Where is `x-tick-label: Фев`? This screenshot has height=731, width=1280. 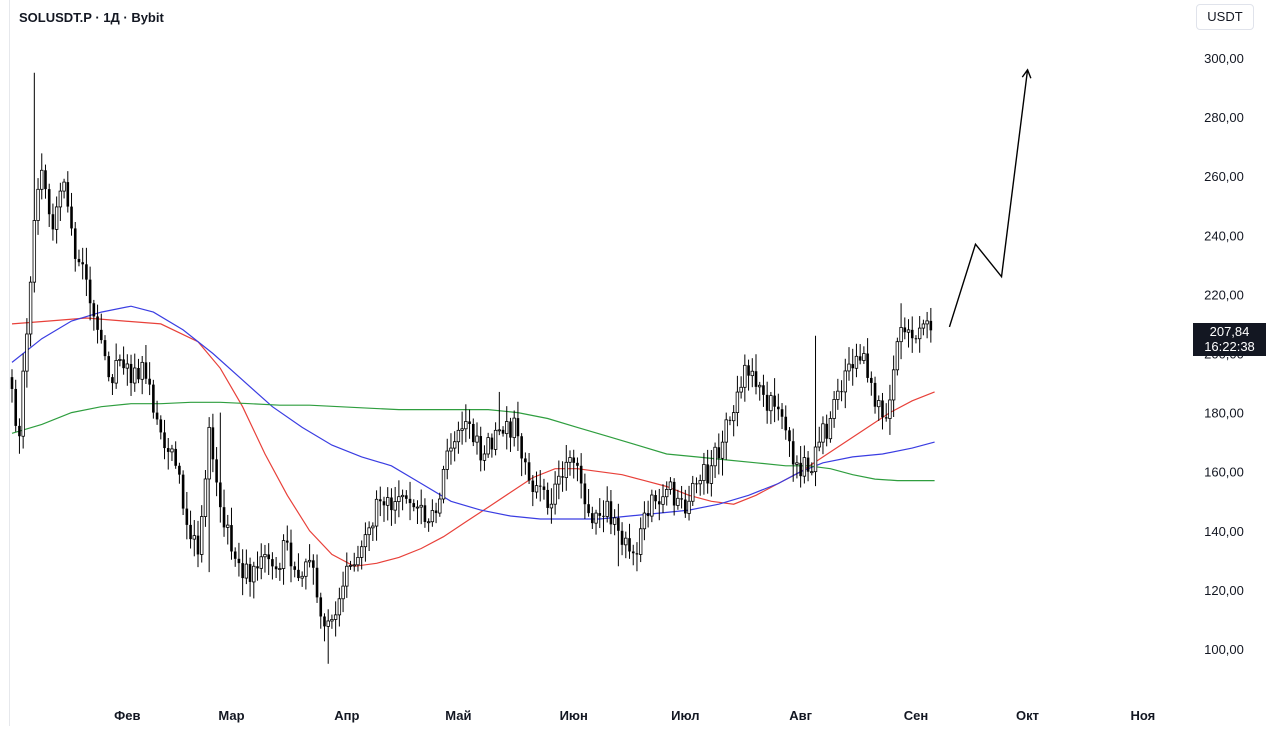
x-tick-label: Фев is located at coordinates (127, 715).